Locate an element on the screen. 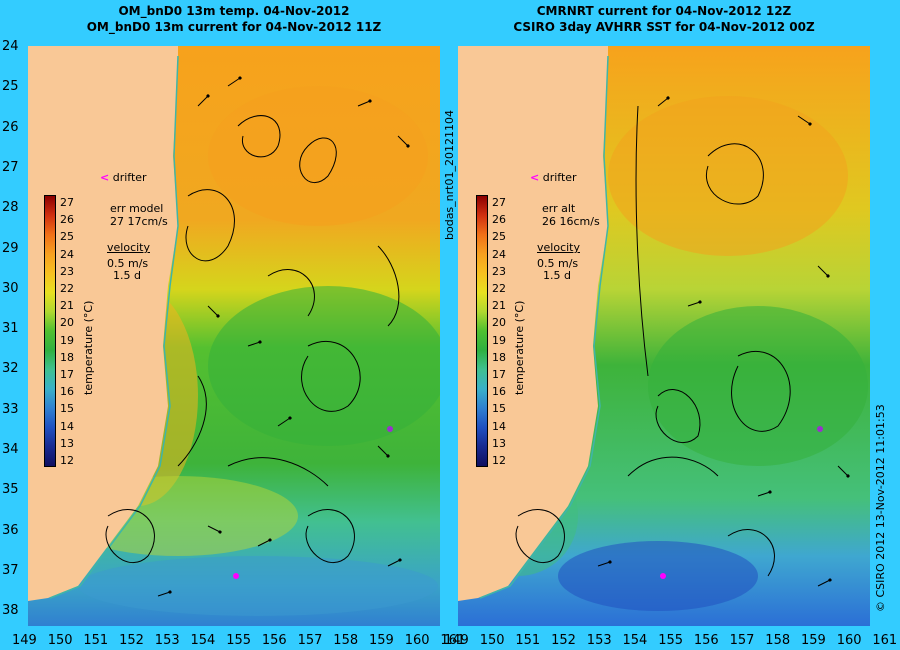  y-tick-label: 27 is located at coordinates (10, 167).